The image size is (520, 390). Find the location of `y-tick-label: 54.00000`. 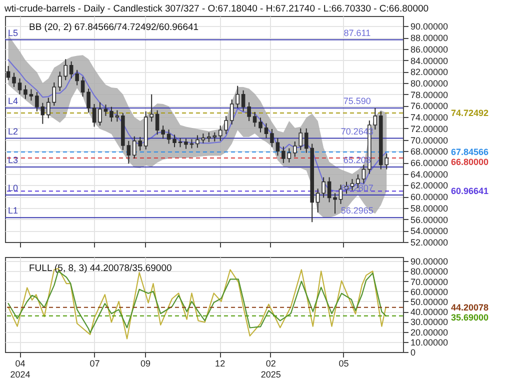

y-tick-label: 54.00000 is located at coordinates (429, 231).